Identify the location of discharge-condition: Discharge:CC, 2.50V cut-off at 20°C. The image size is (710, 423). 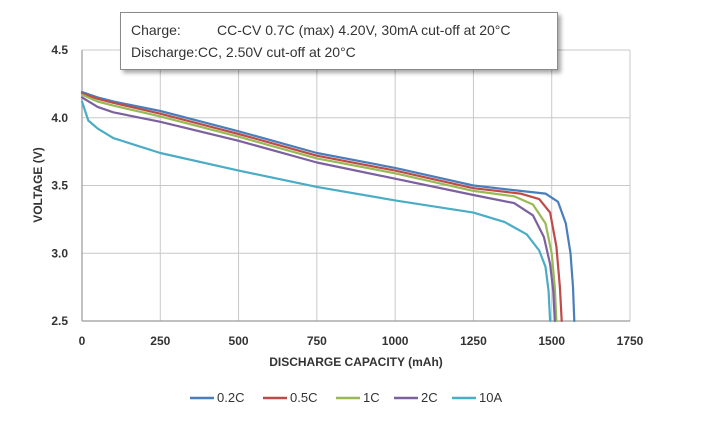
(243, 52).